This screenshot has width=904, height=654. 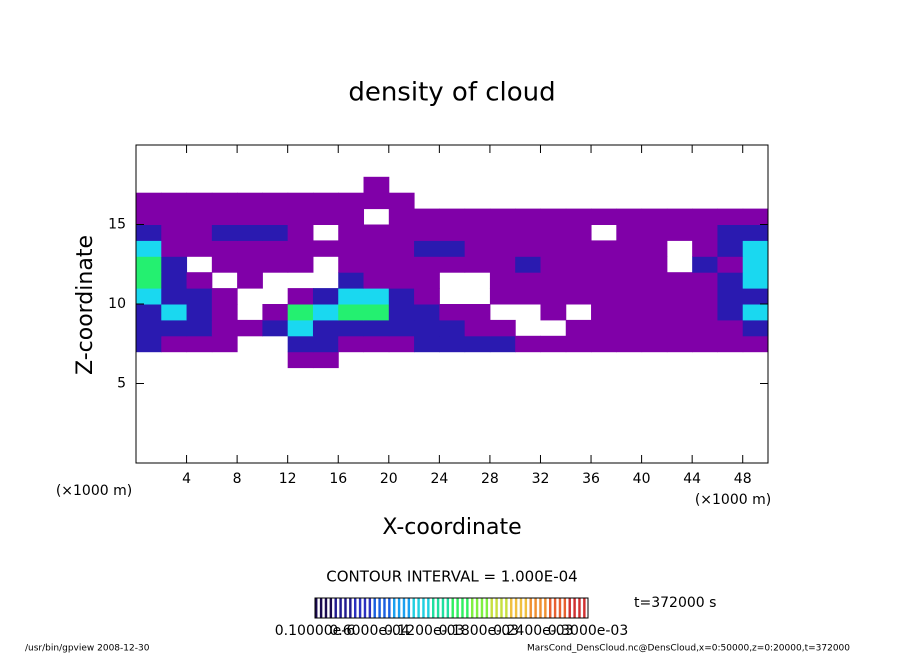 What do you see at coordinates (439, 479) in the screenshot?
I see `x-tick-label: 24` at bounding box center [439, 479].